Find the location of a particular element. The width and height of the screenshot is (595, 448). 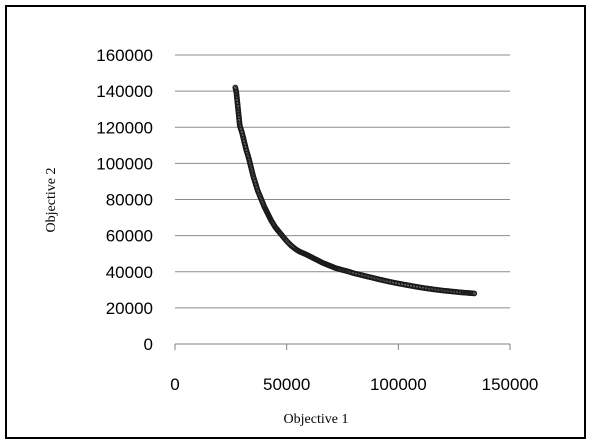

y-tick-label: 100000 is located at coordinates (124, 163).